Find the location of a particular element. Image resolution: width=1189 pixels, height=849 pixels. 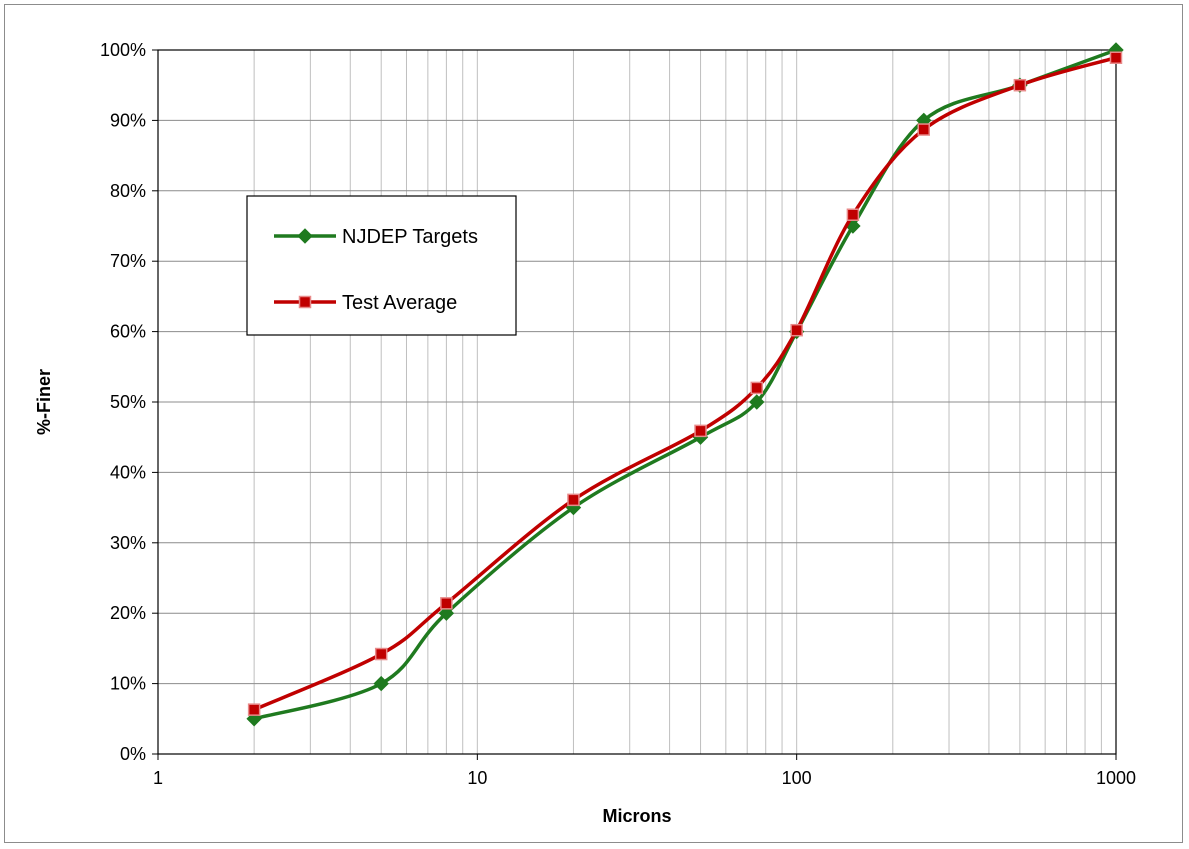

y-tick-label: 90% is located at coordinates (128, 120).